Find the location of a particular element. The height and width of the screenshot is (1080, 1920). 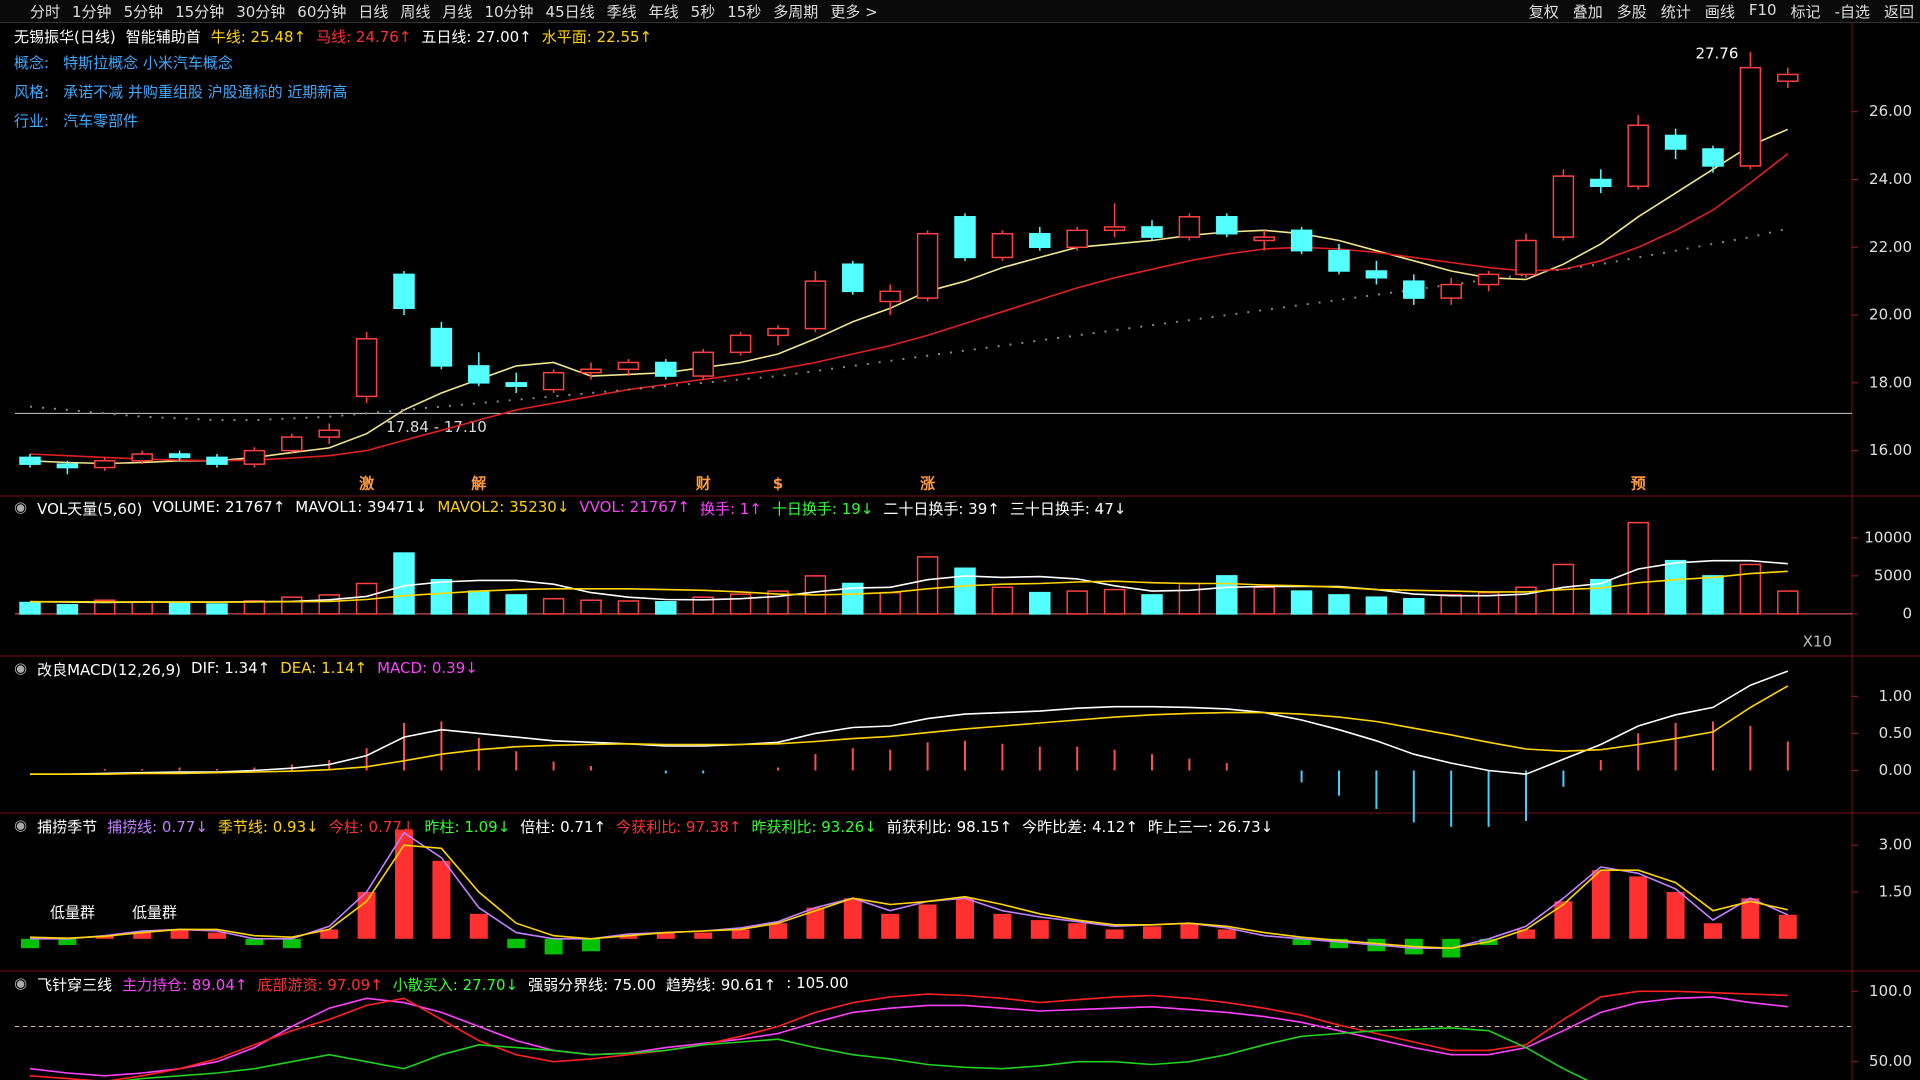

y-tick-label: 20.00 is located at coordinates (1890, 315).